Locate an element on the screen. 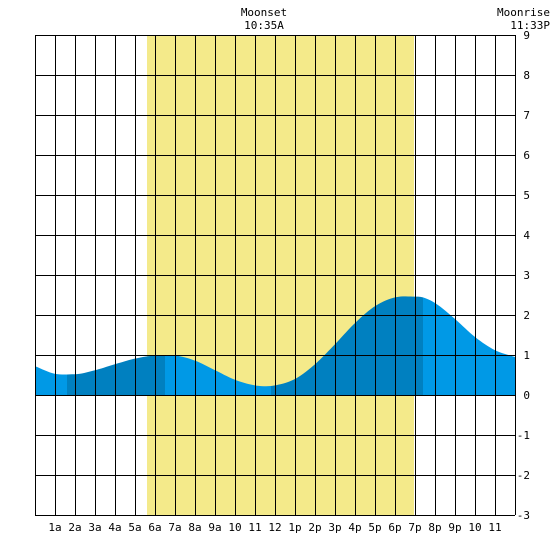 The width and height of the screenshot is (550, 550). x-tick-label: 8a is located at coordinates (194, 527).